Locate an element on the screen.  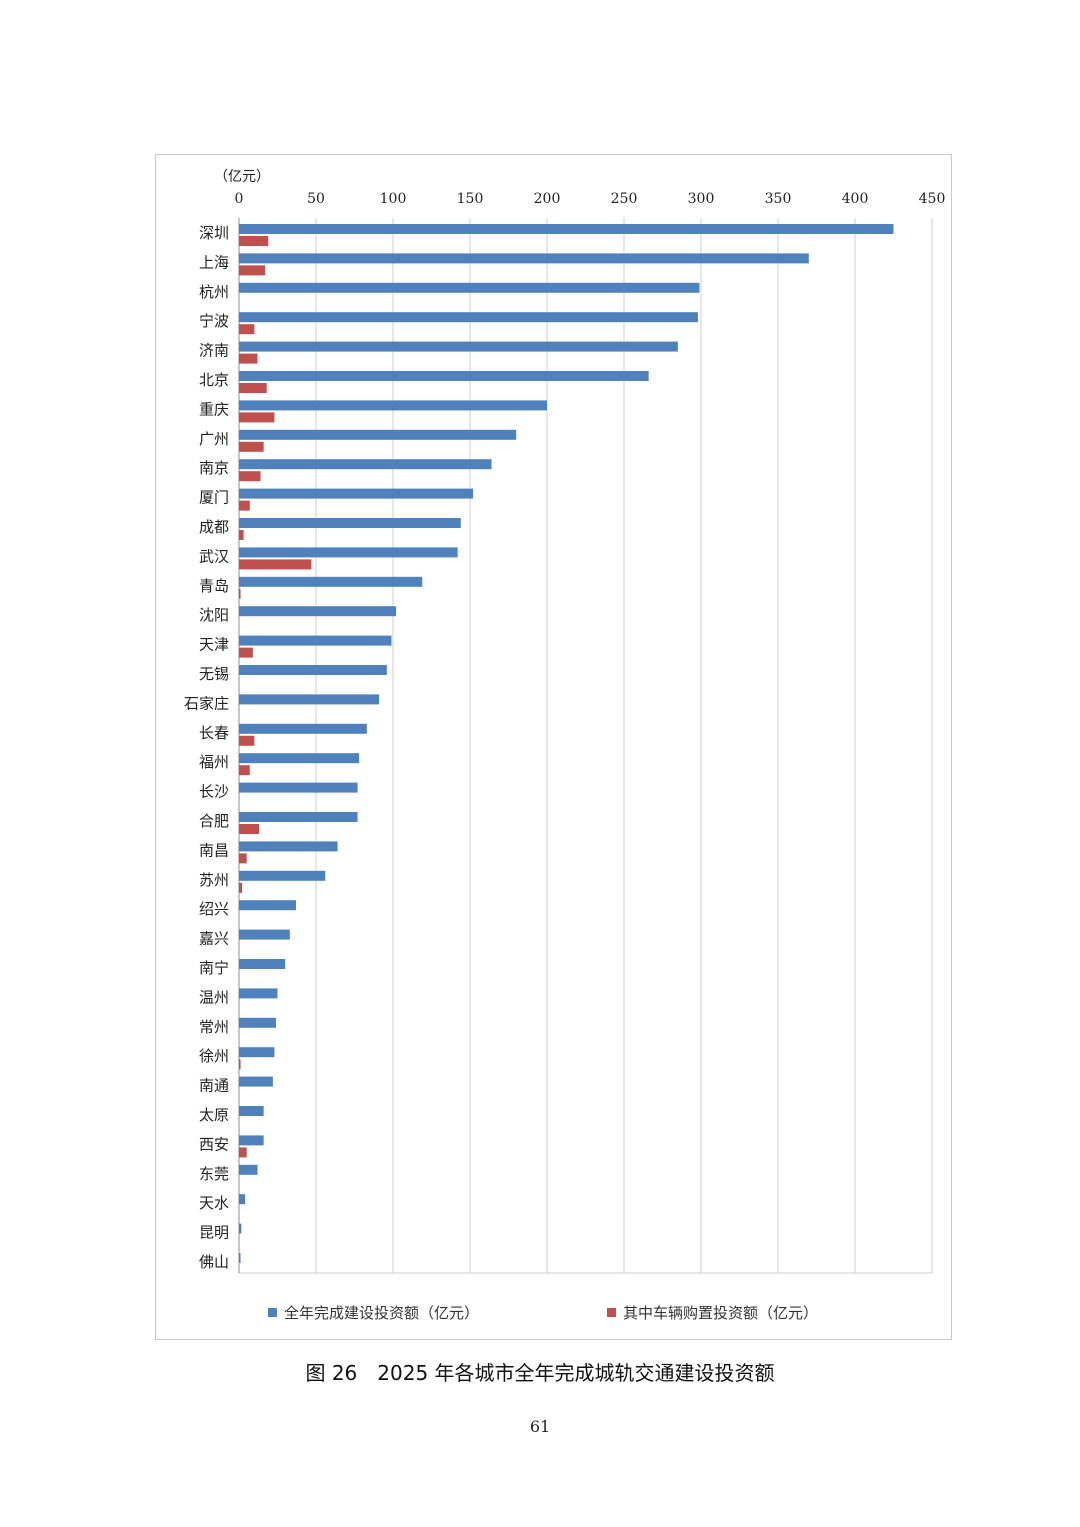
category-label: 广州 is located at coordinates (214, 439).